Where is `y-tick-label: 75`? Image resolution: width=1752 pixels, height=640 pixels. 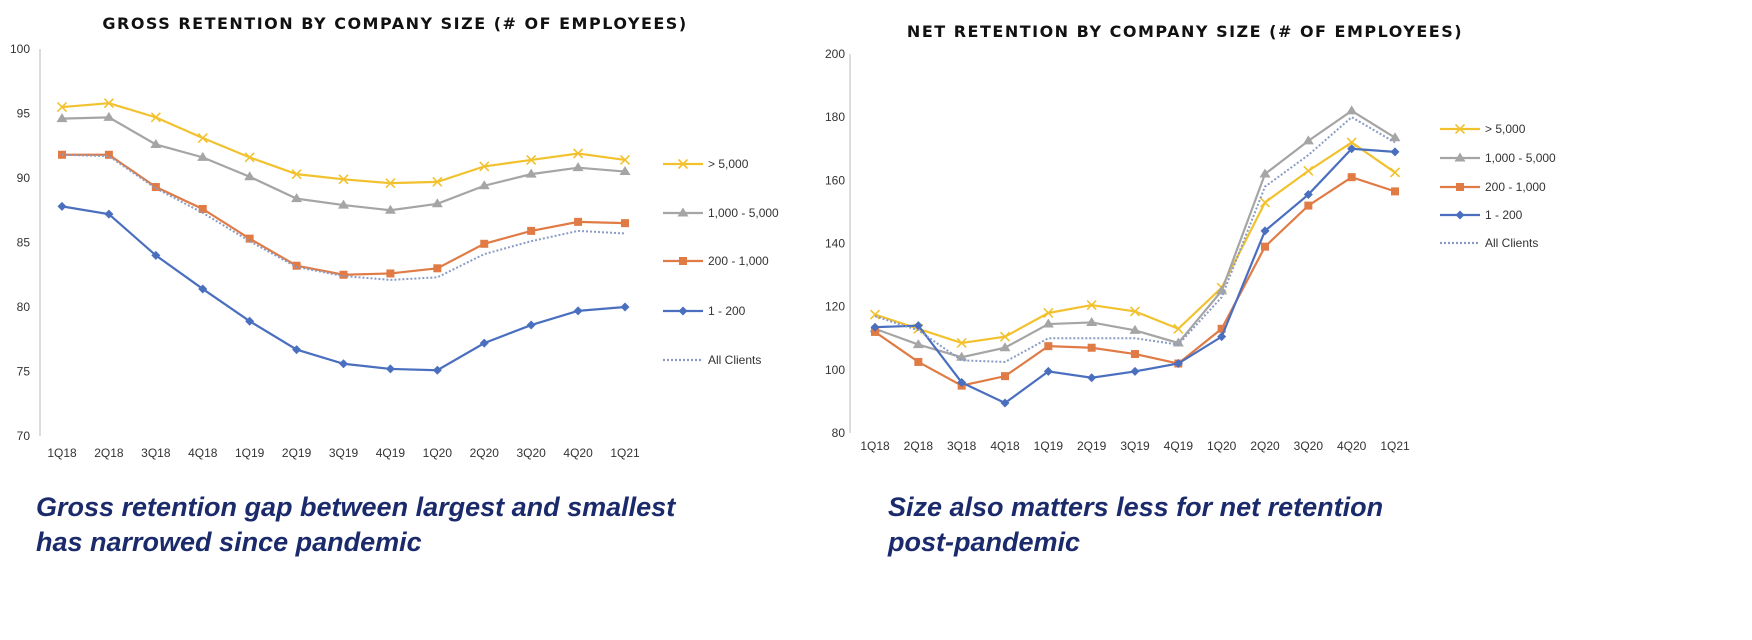
y-tick-label: 75 is located at coordinates (24, 372).